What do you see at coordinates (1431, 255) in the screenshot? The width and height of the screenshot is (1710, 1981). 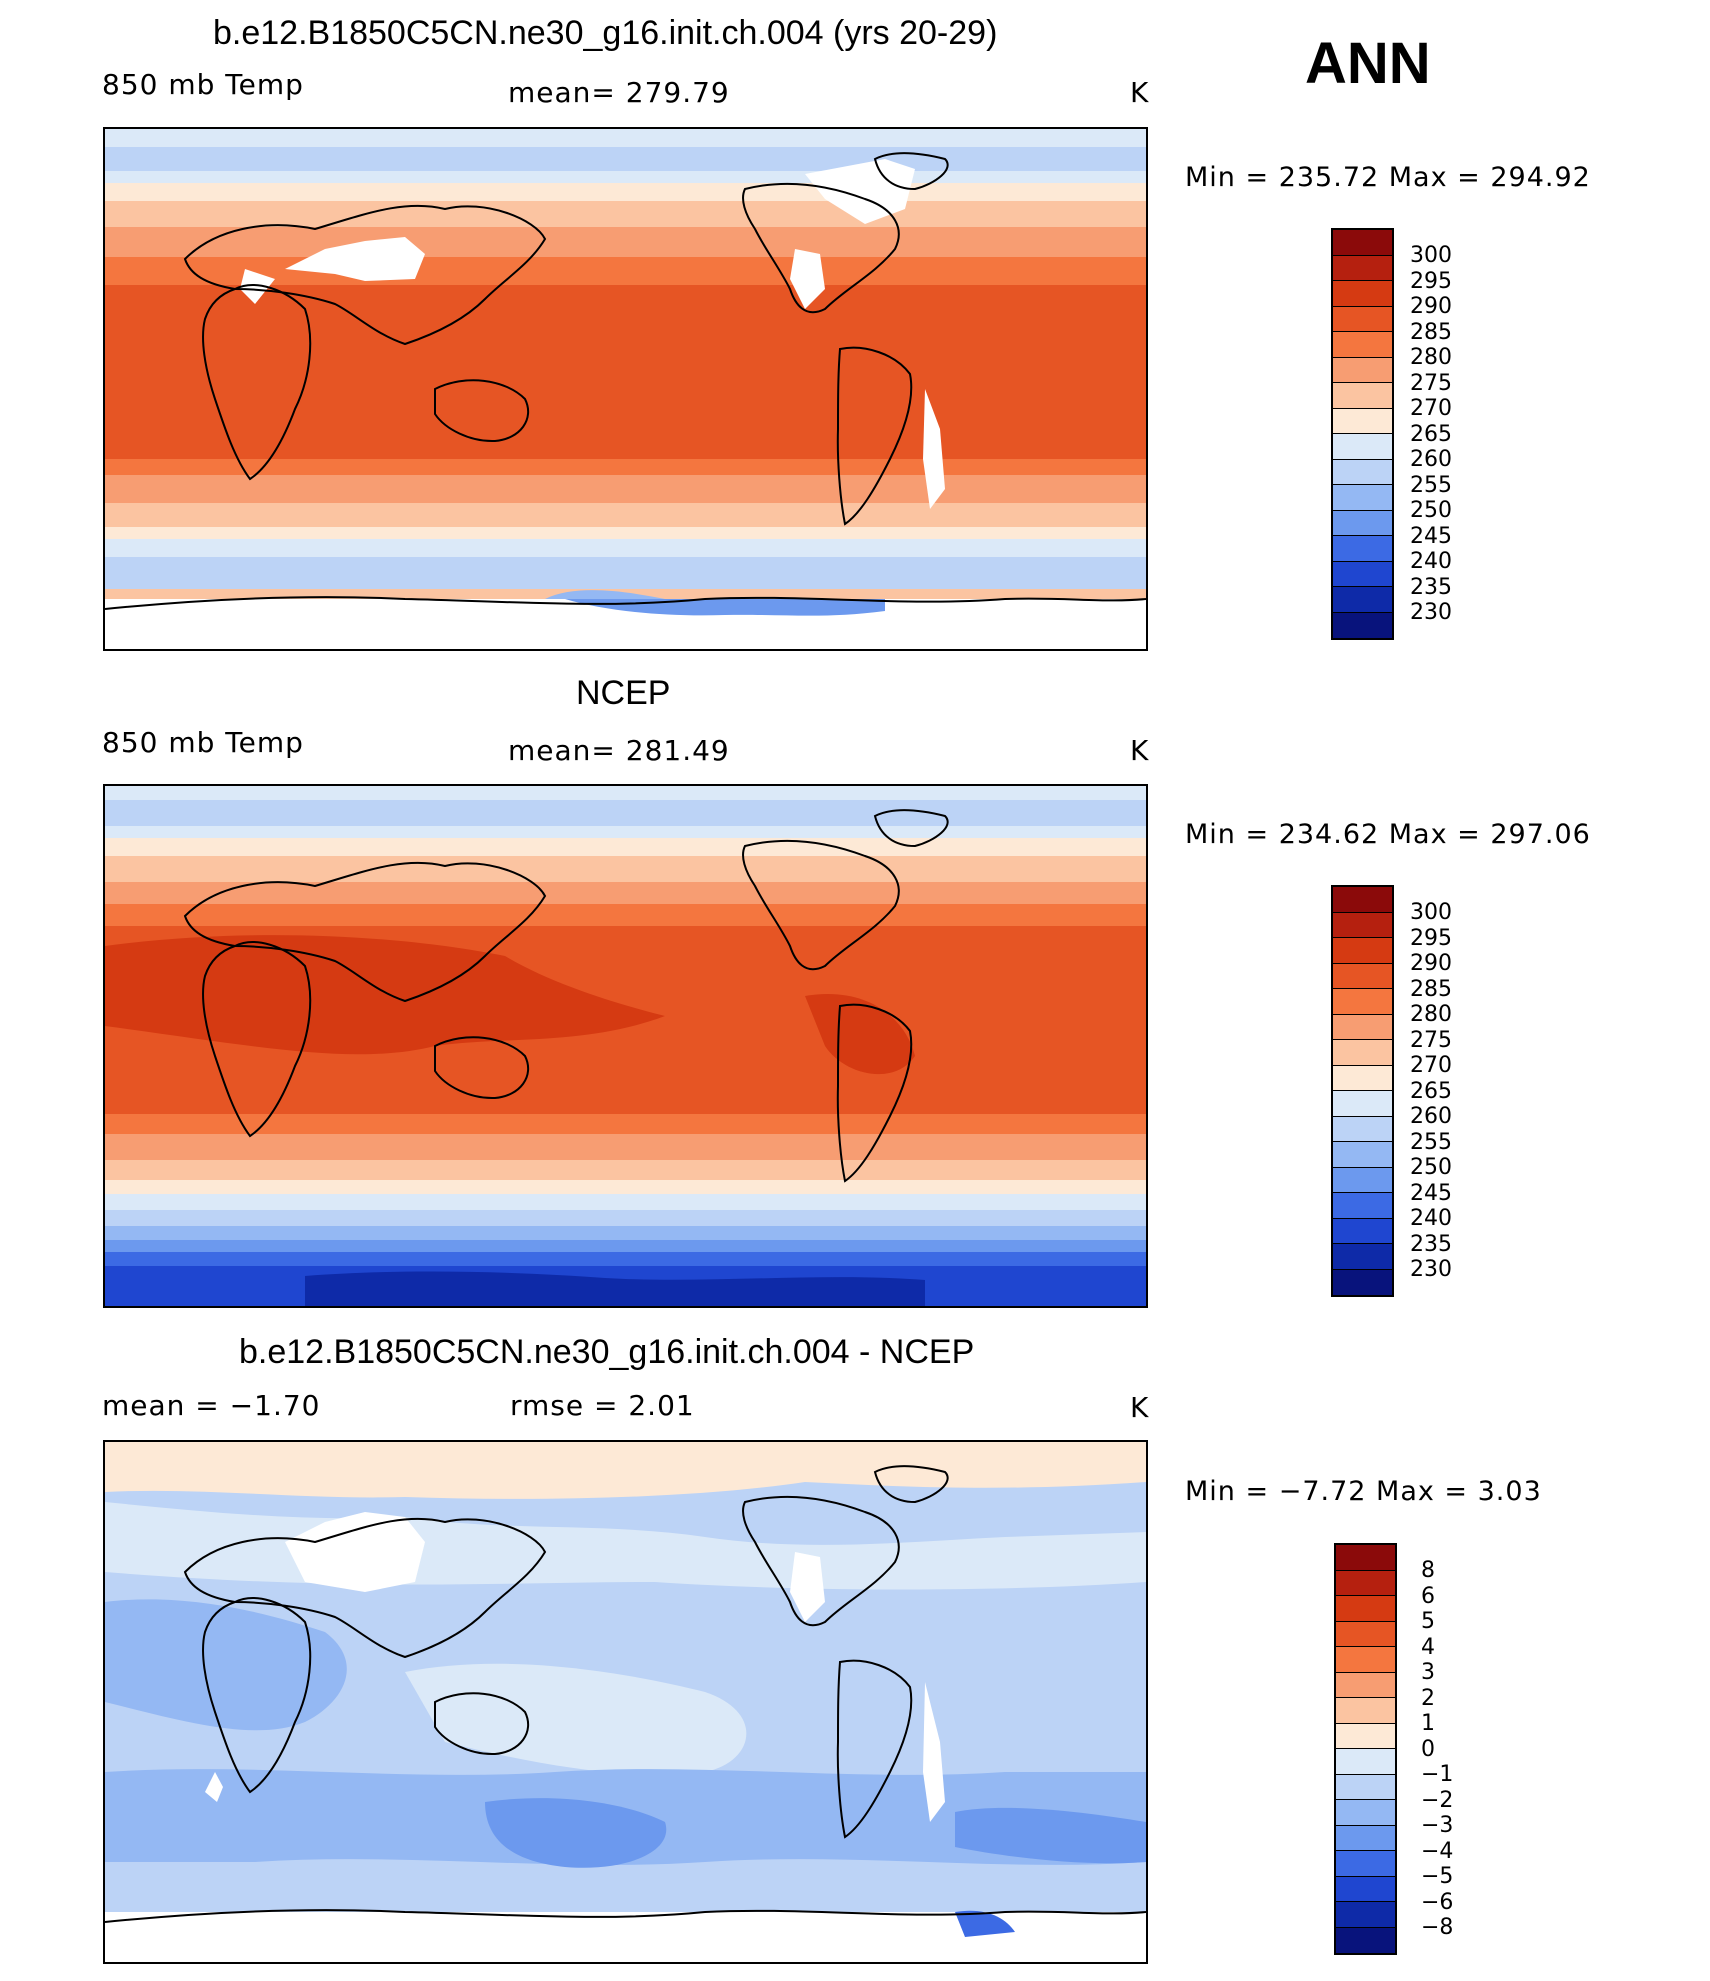 I see `colorbar-tick-label: 300` at bounding box center [1431, 255].